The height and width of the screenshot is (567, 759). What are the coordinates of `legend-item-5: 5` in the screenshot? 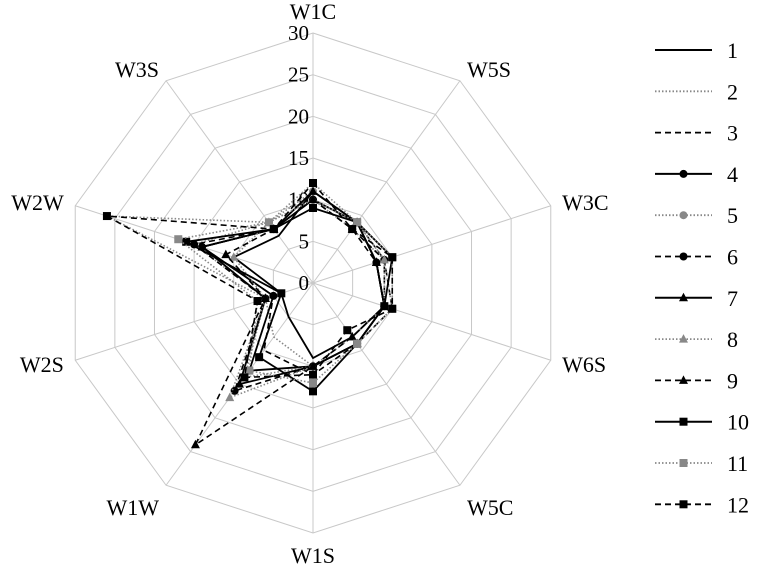 It's located at (696, 215).